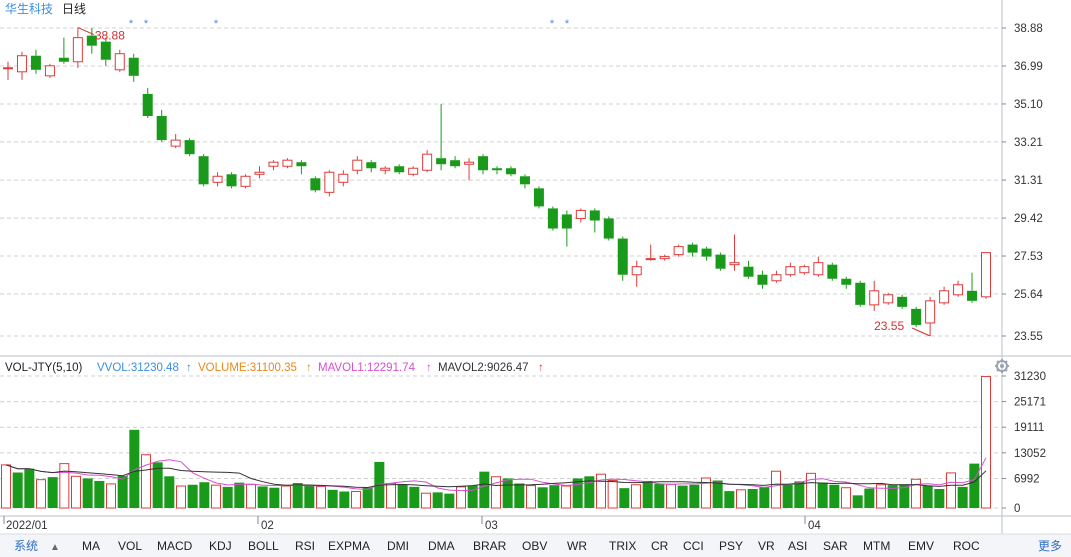 The width and height of the screenshot is (1071, 557). Describe the element at coordinates (1002, 366) in the screenshot. I see `gear-icon` at that location.